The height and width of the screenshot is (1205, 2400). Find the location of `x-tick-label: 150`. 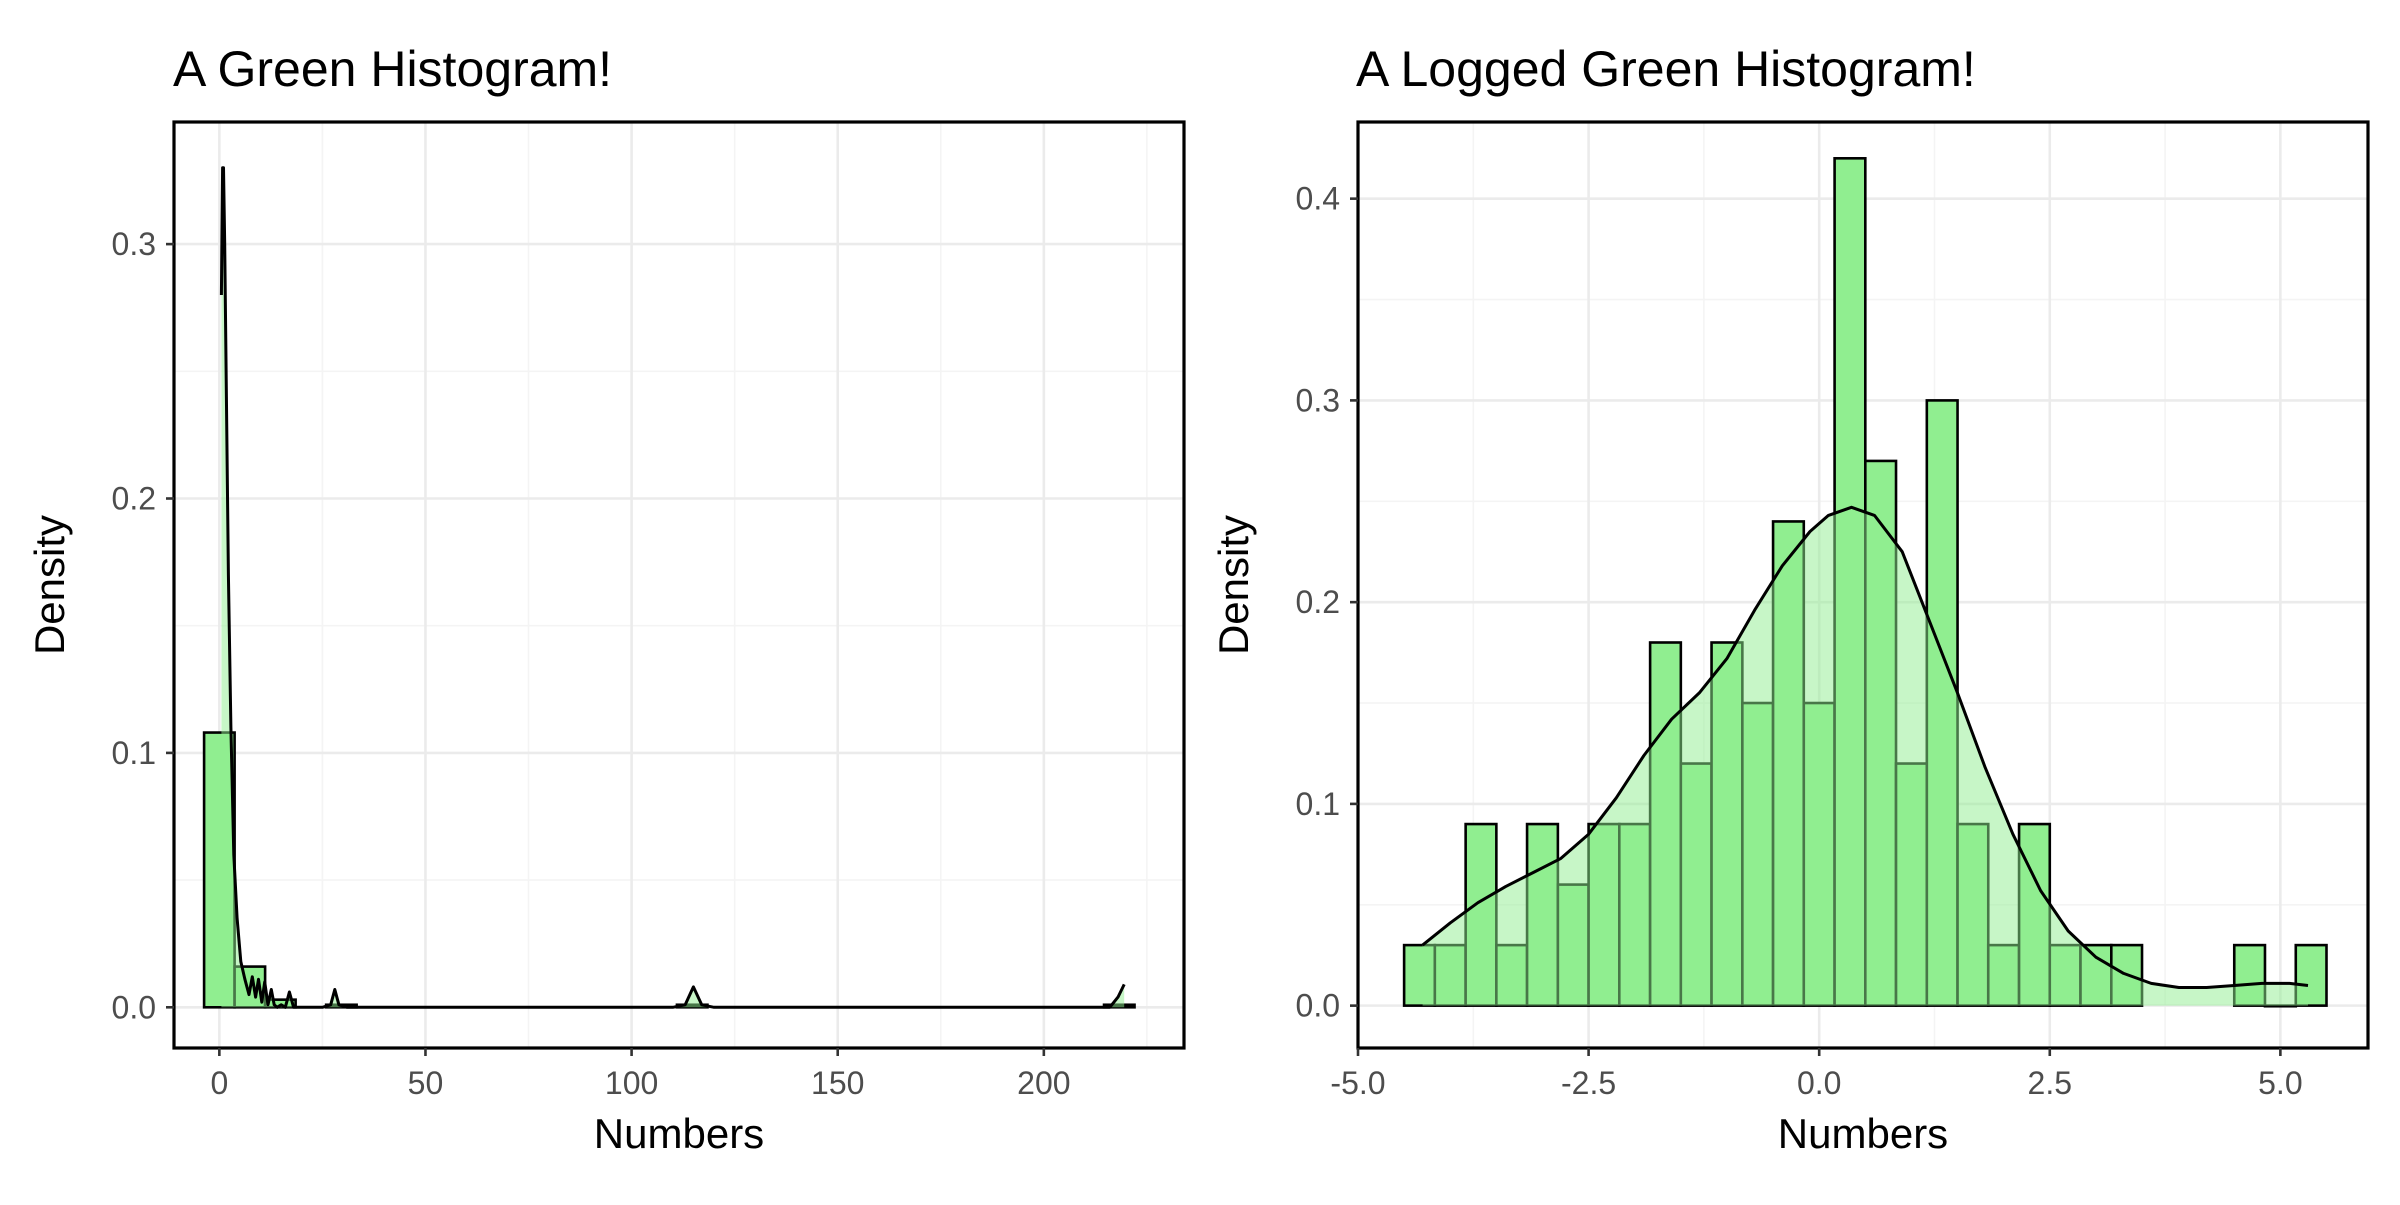

x-tick-label: 150 is located at coordinates (837, 1083).